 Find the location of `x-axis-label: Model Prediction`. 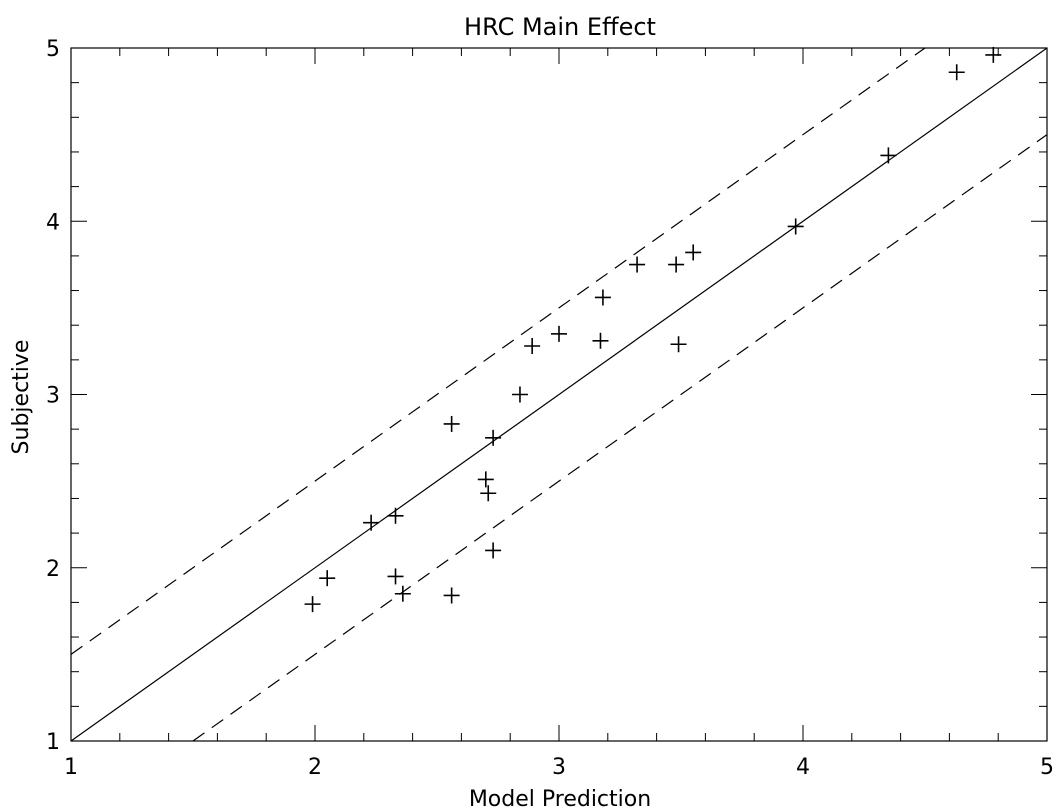

x-axis-label: Model Prediction is located at coordinates (560, 798).